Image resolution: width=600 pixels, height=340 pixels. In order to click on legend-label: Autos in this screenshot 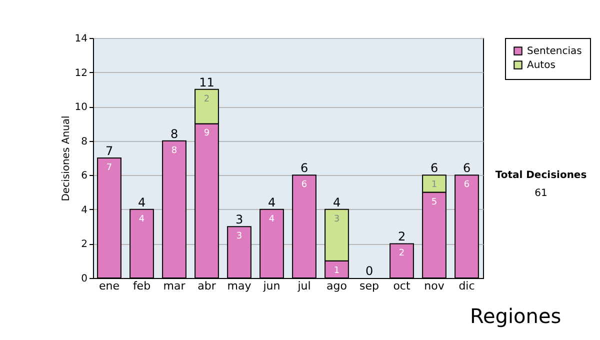, I will do `click(541, 65)`.